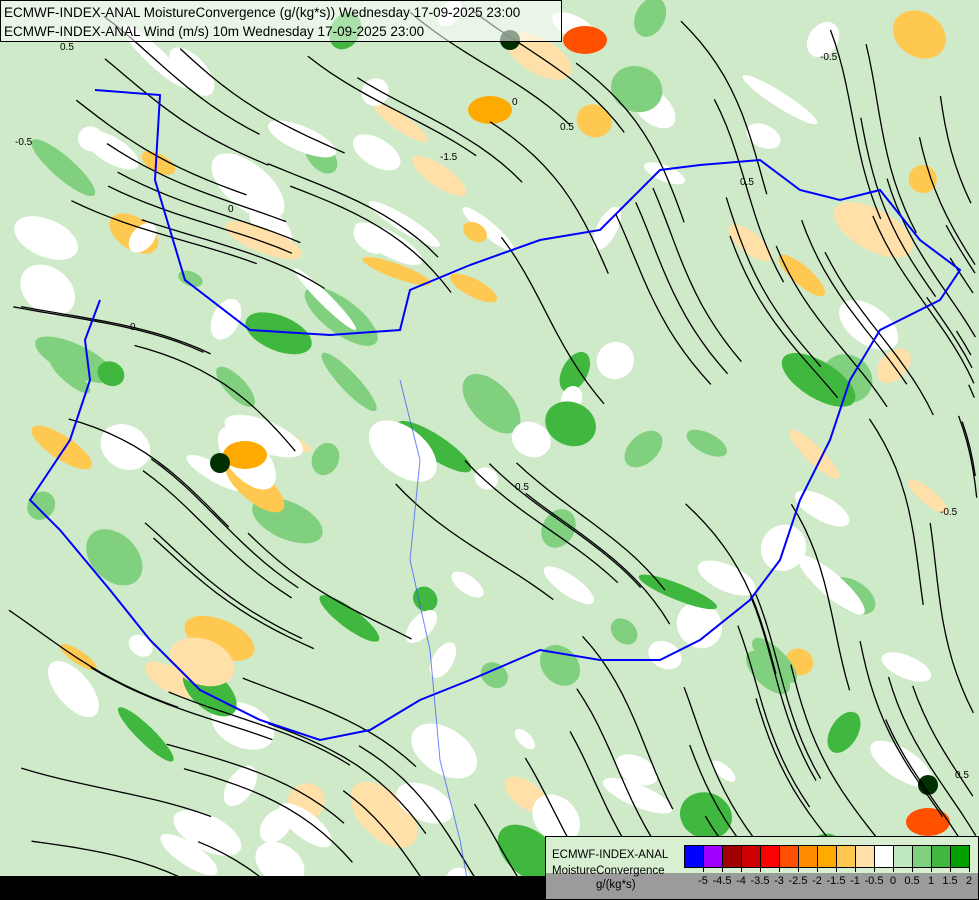 The height and width of the screenshot is (900, 979). What do you see at coordinates (855, 881) in the screenshot?
I see `legend-tick-label: -1` at bounding box center [855, 881].